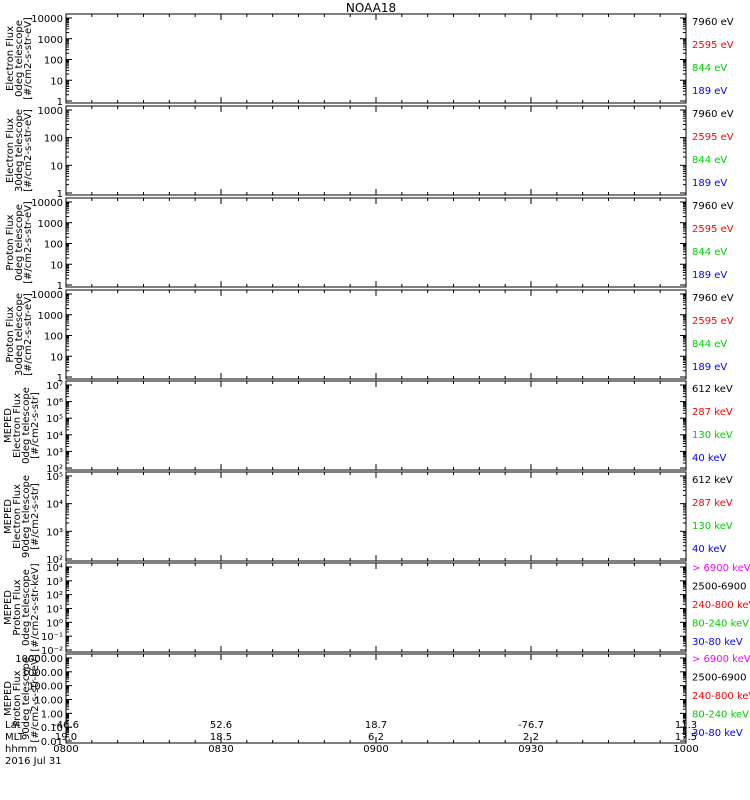  Describe the element at coordinates (52, 714) in the screenshot. I see `y-tick-label: 1.00` at that location.